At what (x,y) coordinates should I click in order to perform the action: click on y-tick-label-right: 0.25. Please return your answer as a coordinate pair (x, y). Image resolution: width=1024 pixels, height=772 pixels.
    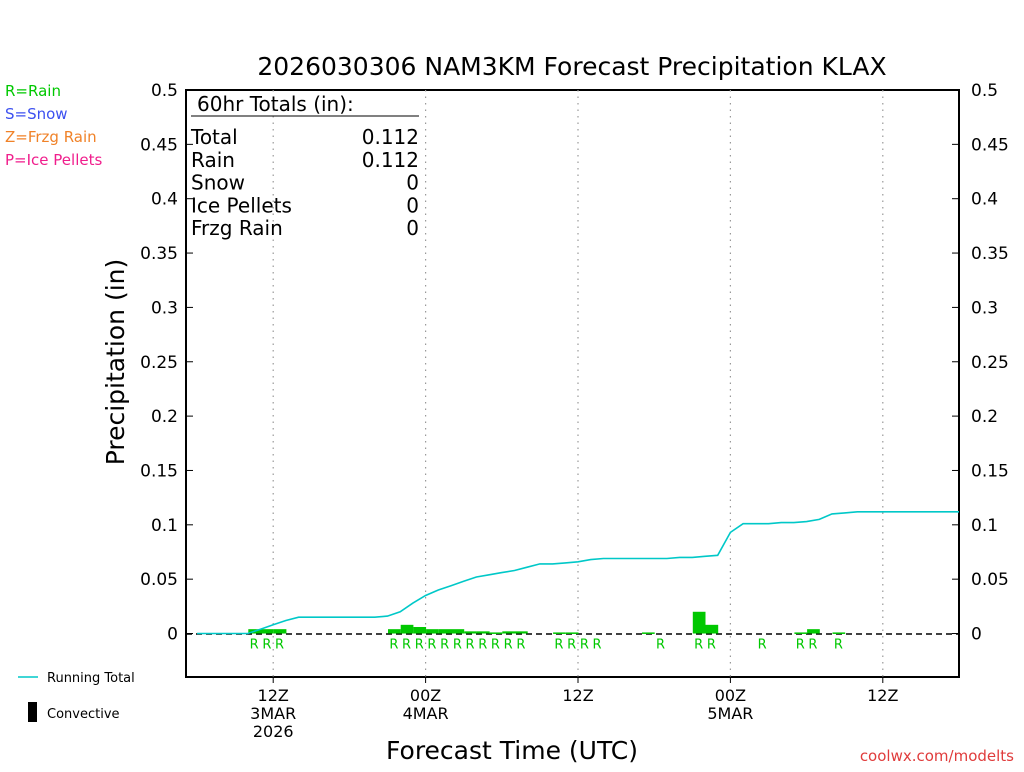
    Looking at the image, I should click on (990, 363).